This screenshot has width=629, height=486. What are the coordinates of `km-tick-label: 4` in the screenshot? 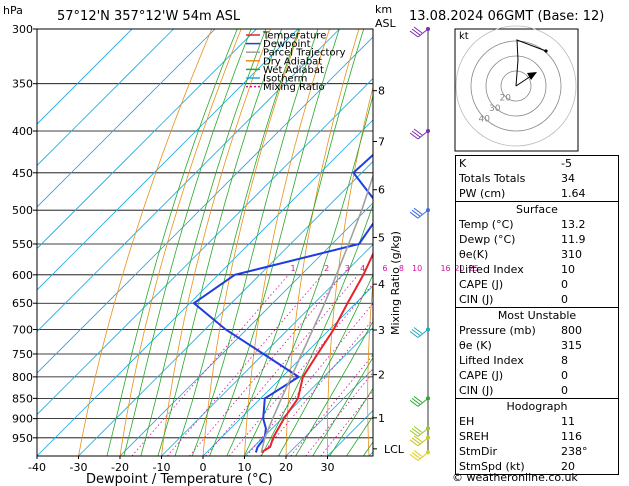 It's located at (381, 284).